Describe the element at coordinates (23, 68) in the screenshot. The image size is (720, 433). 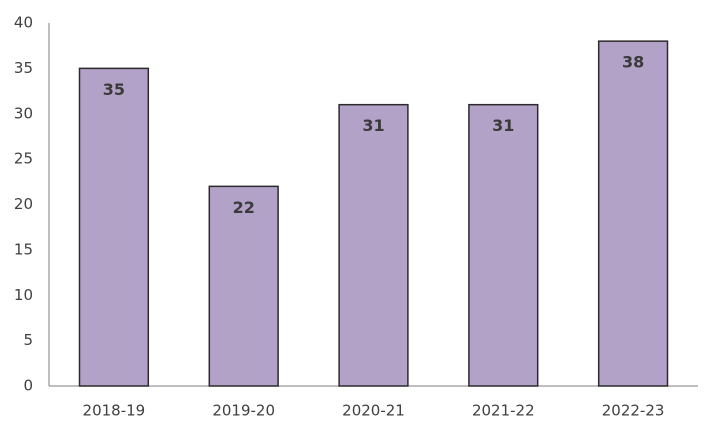
I see `y-tick-label: 35` at that location.